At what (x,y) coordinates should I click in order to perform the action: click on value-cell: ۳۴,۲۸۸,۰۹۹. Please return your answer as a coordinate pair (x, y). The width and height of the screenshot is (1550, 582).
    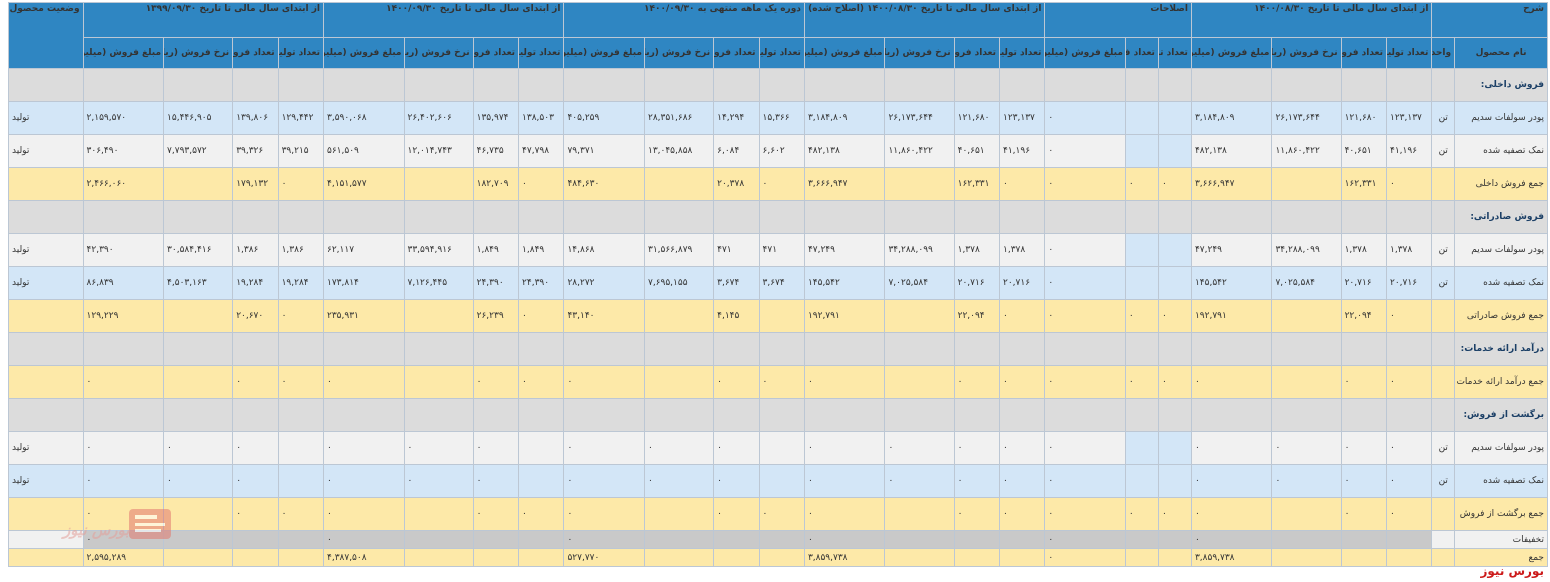
    Looking at the image, I should click on (1306, 250).